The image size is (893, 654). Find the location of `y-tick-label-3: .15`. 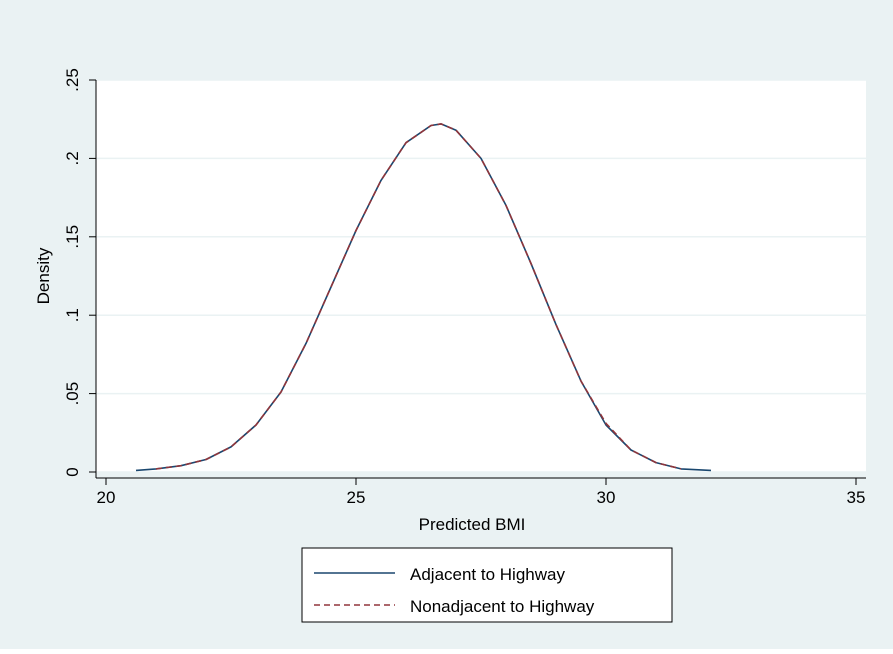

y-tick-label-3: .15 is located at coordinates (72, 237).